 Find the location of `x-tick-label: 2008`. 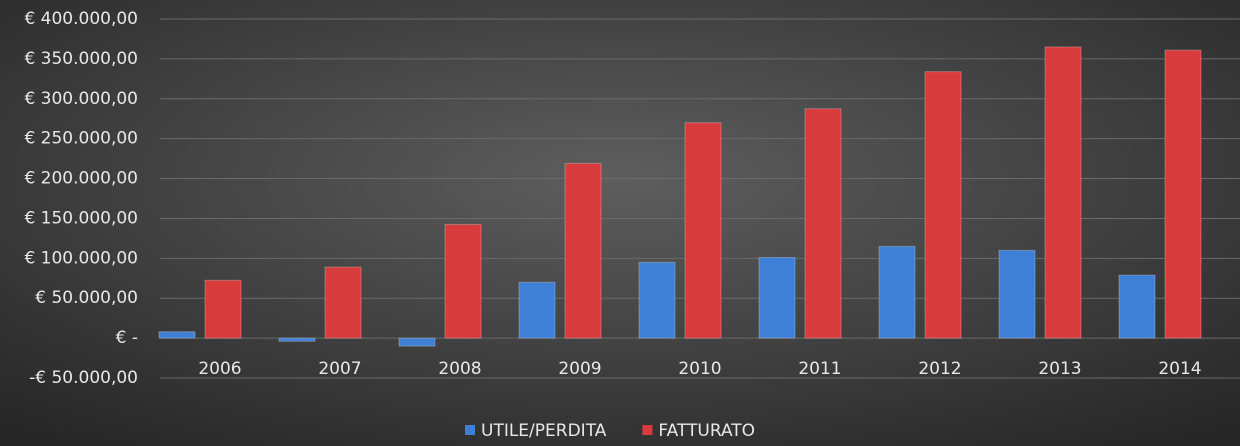

x-tick-label: 2008 is located at coordinates (459, 369).